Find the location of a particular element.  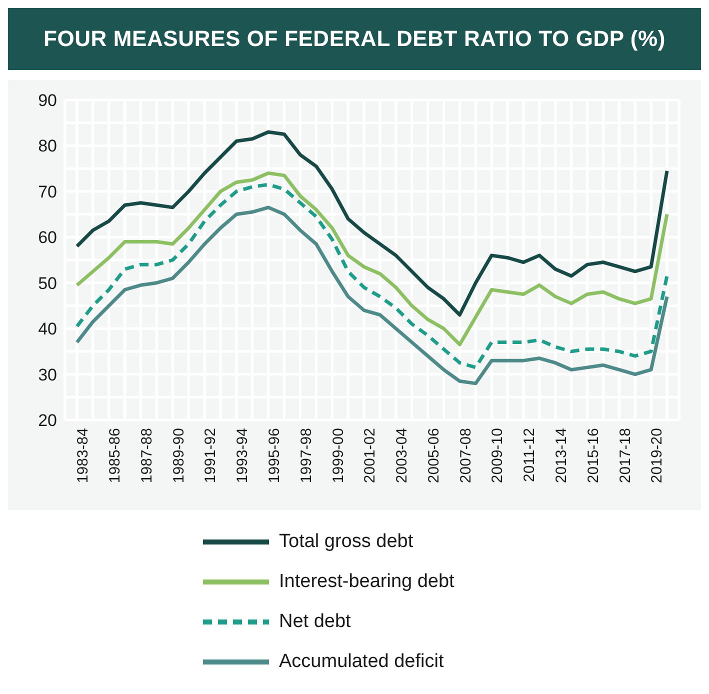

legend-label: Total gross debt is located at coordinates (346, 542).